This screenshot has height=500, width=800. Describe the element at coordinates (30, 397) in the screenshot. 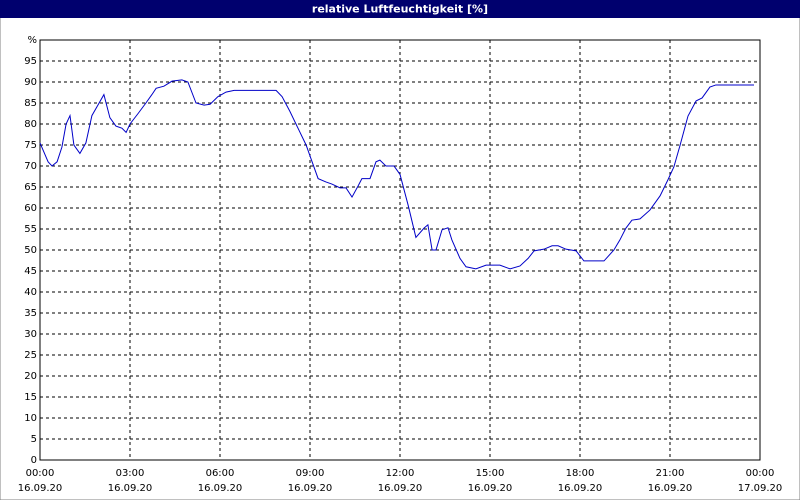

I see `y-tick-label: 15` at that location.